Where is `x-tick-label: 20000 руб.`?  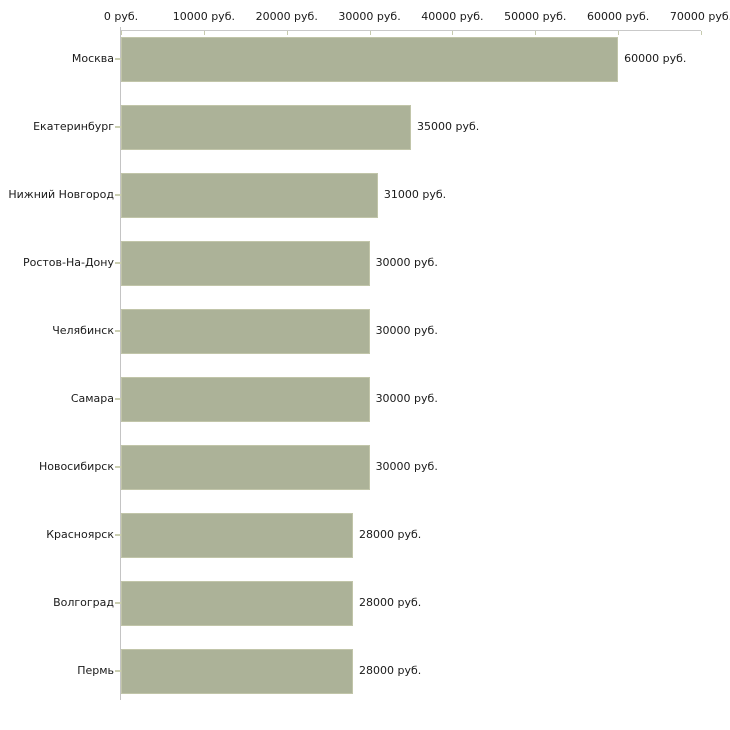
x-tick-label: 20000 руб. is located at coordinates (286, 16).